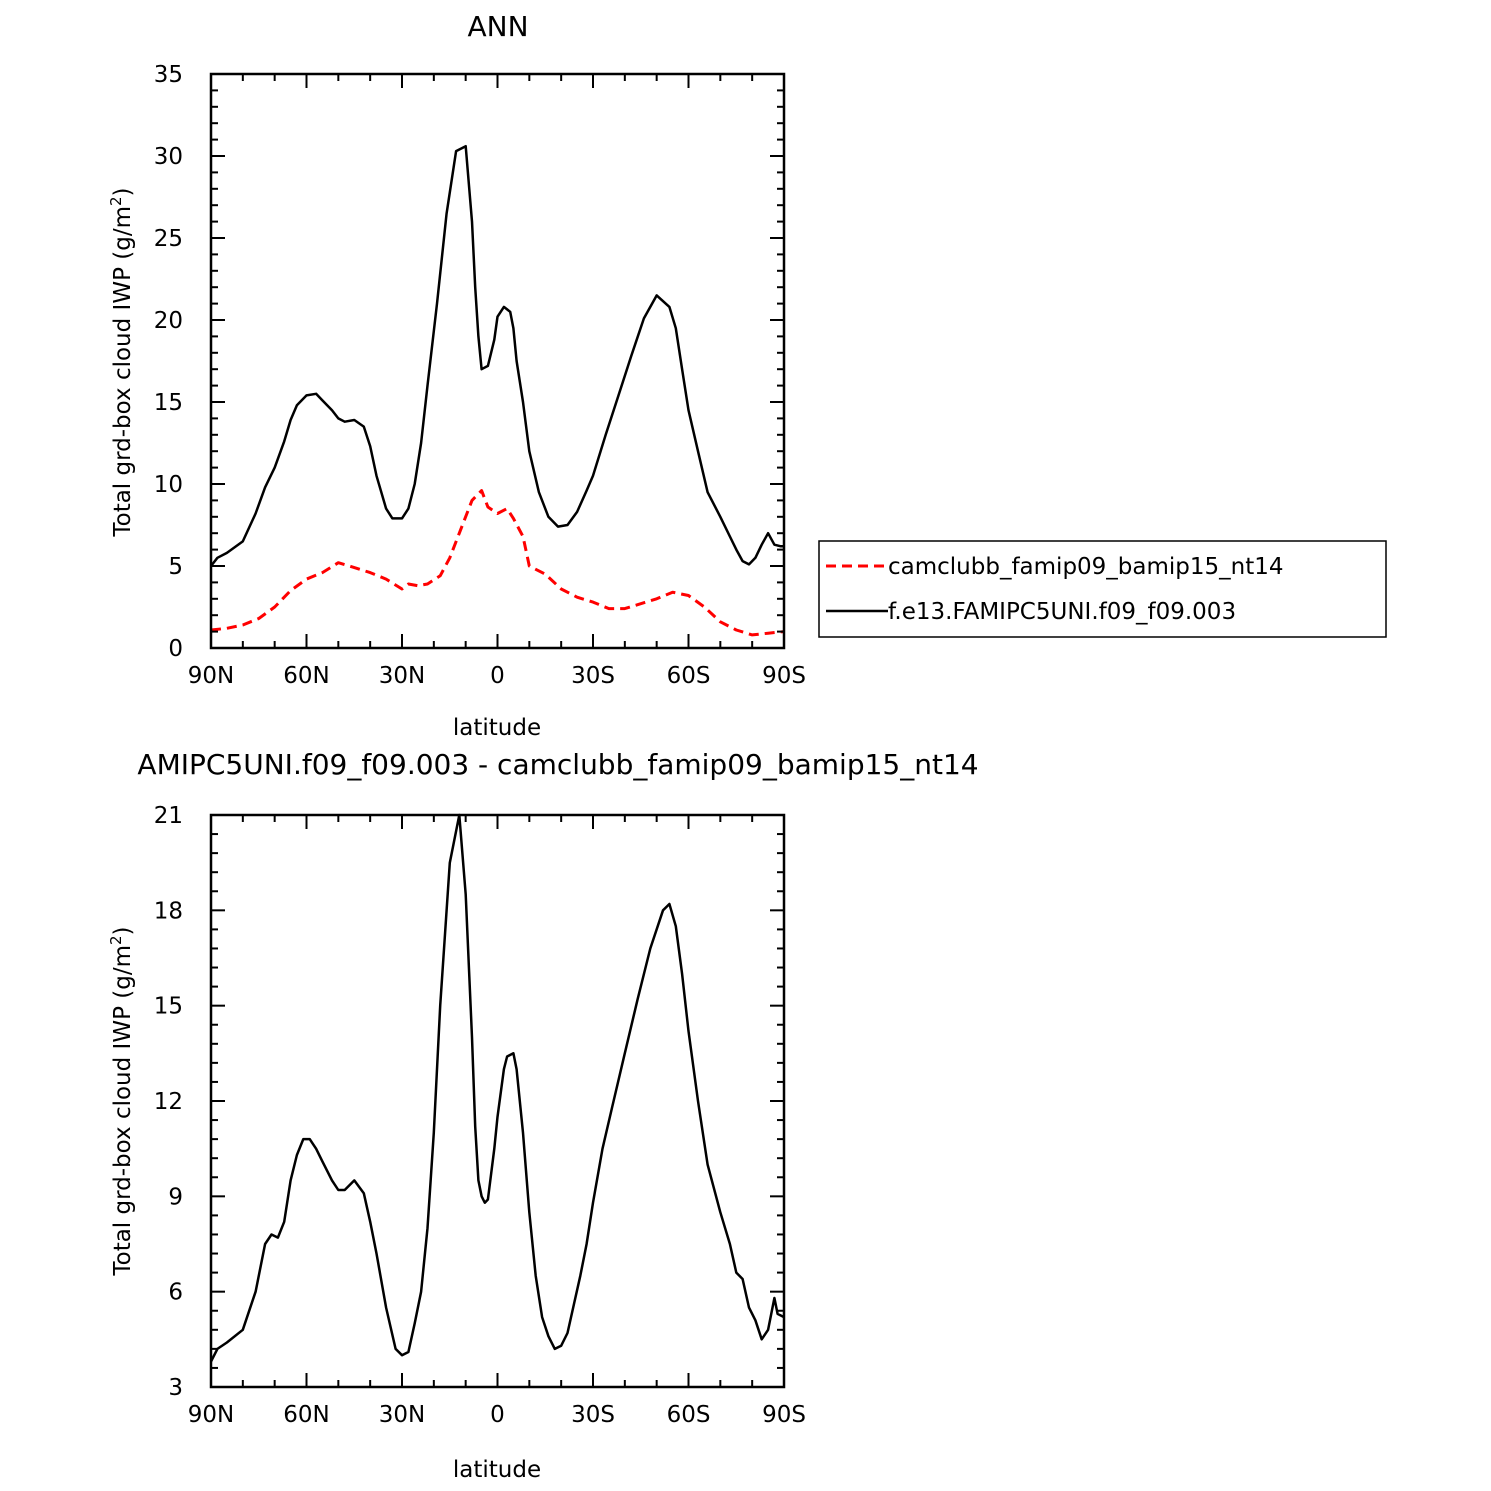 The width and height of the screenshot is (1491, 1491). I want to click on bottom-xtick-label: 30S, so click(593, 1415).